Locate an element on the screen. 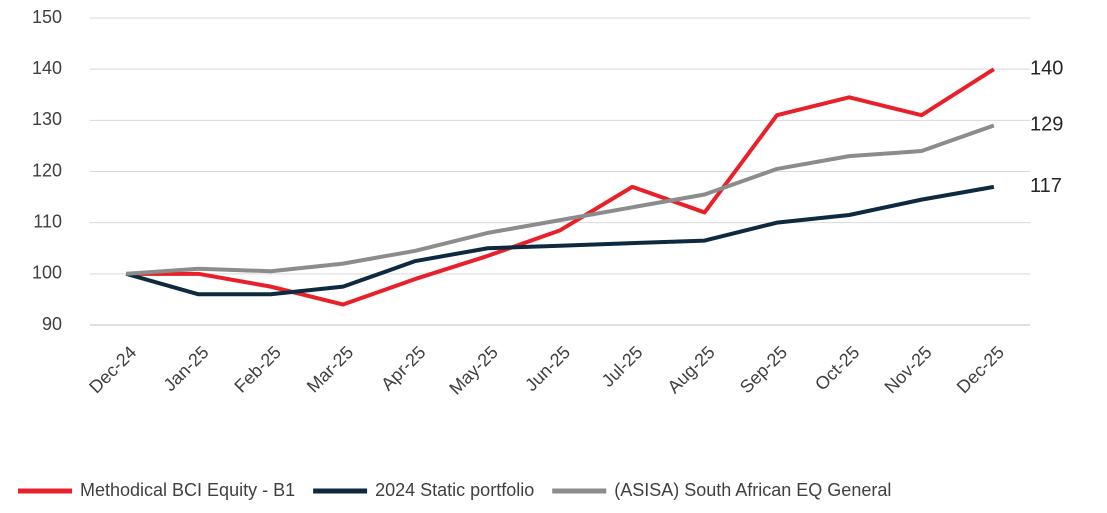  x-tick-label: May-25 is located at coordinates (473, 370).